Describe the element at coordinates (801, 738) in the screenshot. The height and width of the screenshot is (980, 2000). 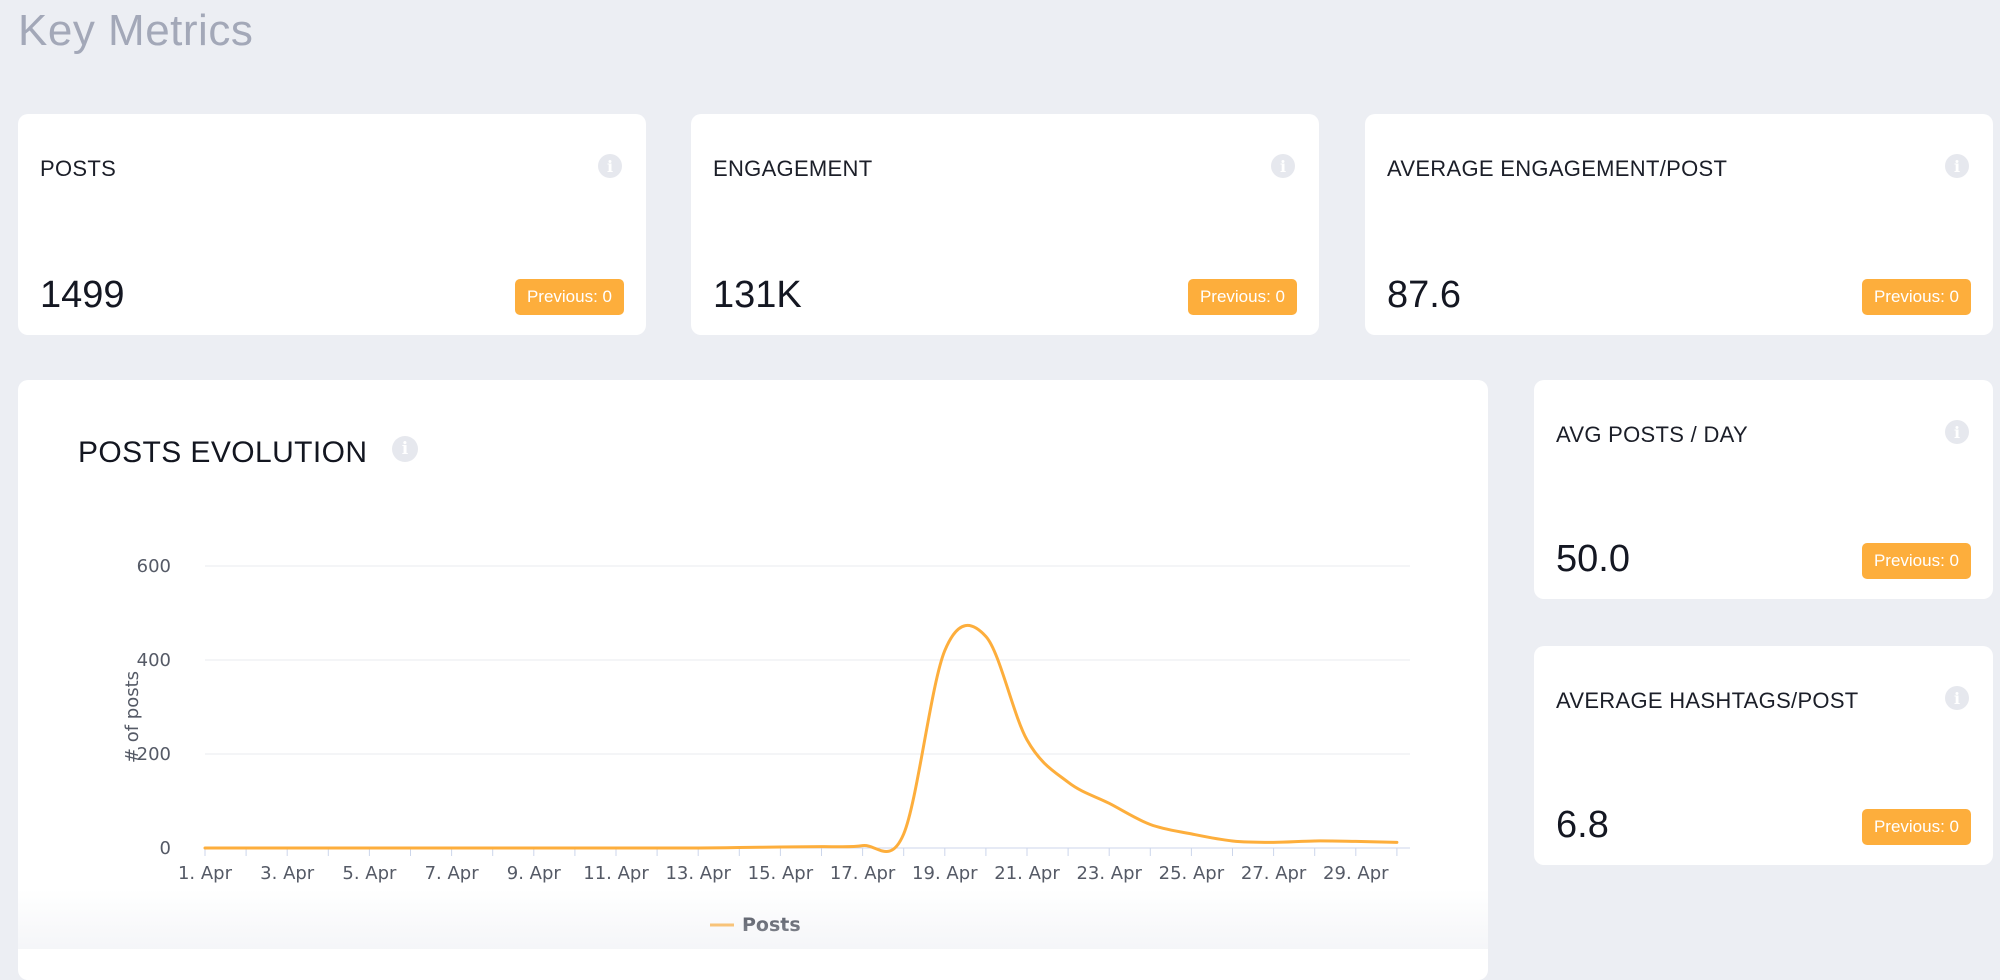
I see `series-line-posts` at that location.